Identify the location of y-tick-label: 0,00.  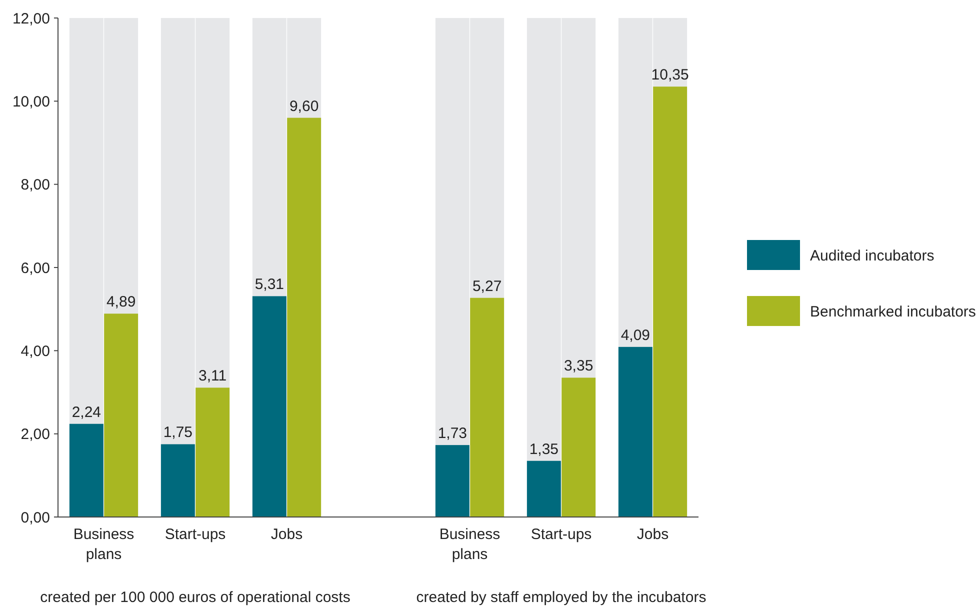
(35, 517).